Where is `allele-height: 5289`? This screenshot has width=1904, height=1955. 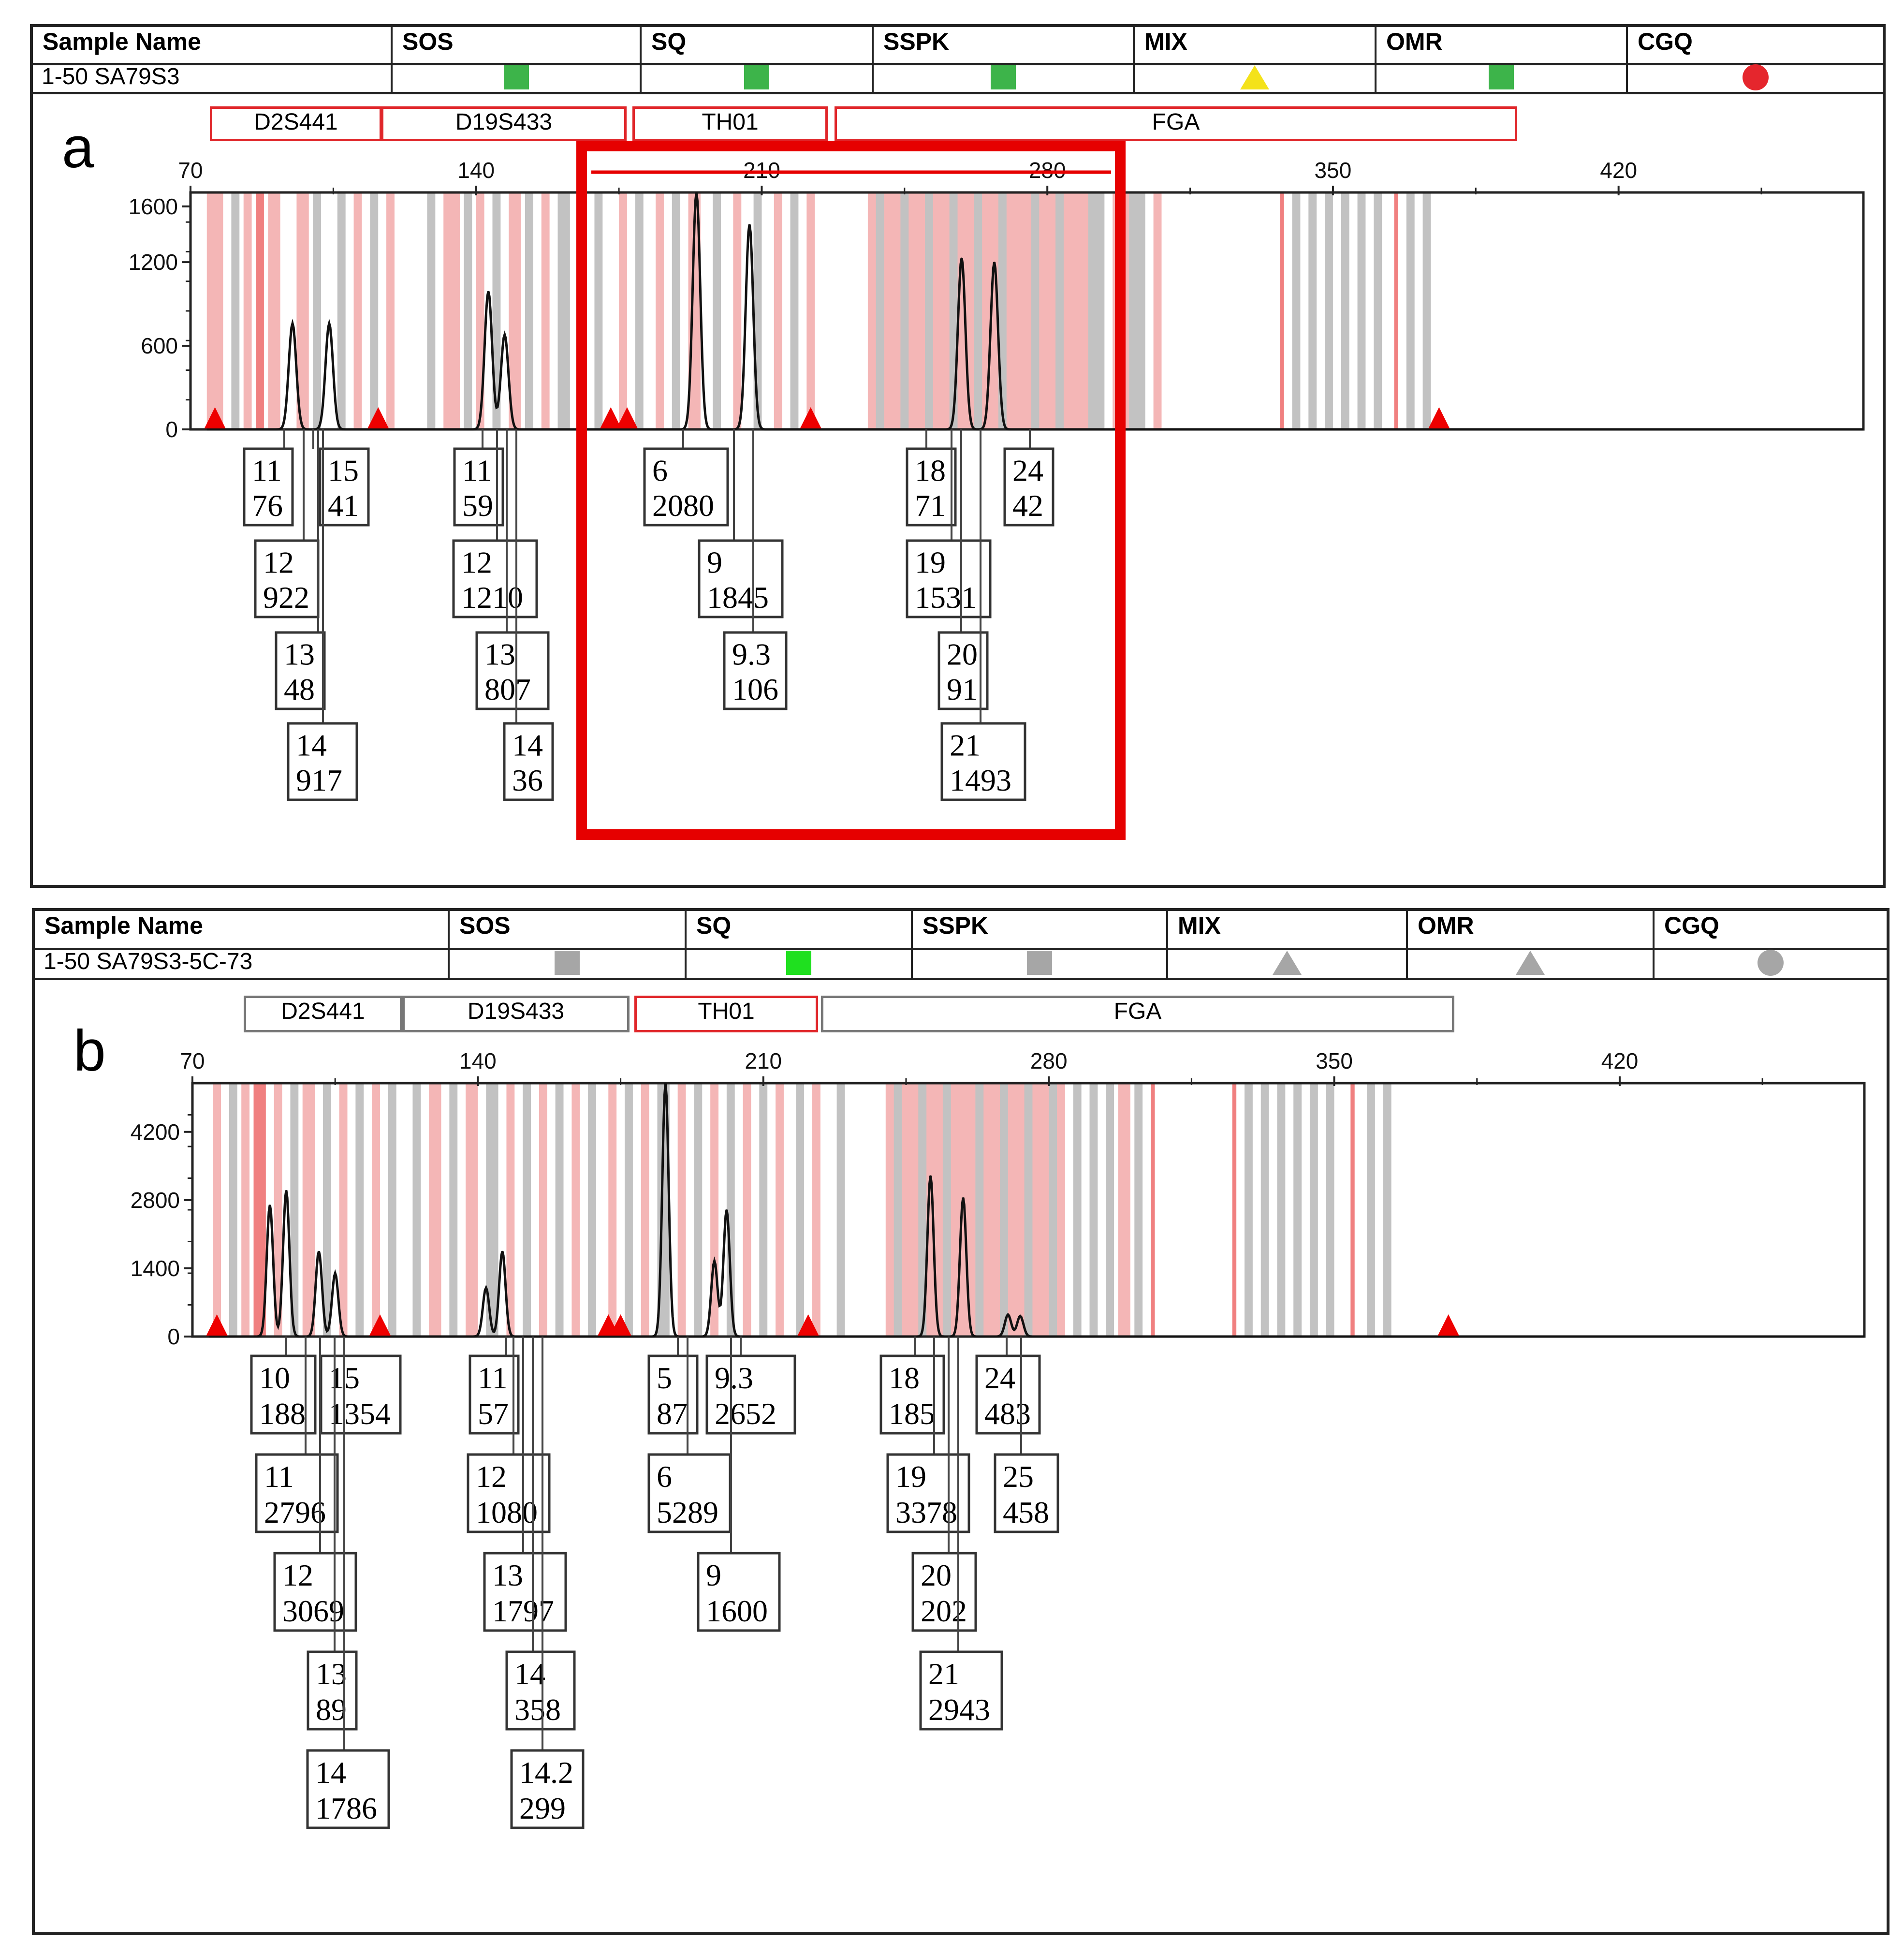
allele-height: 5289 is located at coordinates (688, 1512).